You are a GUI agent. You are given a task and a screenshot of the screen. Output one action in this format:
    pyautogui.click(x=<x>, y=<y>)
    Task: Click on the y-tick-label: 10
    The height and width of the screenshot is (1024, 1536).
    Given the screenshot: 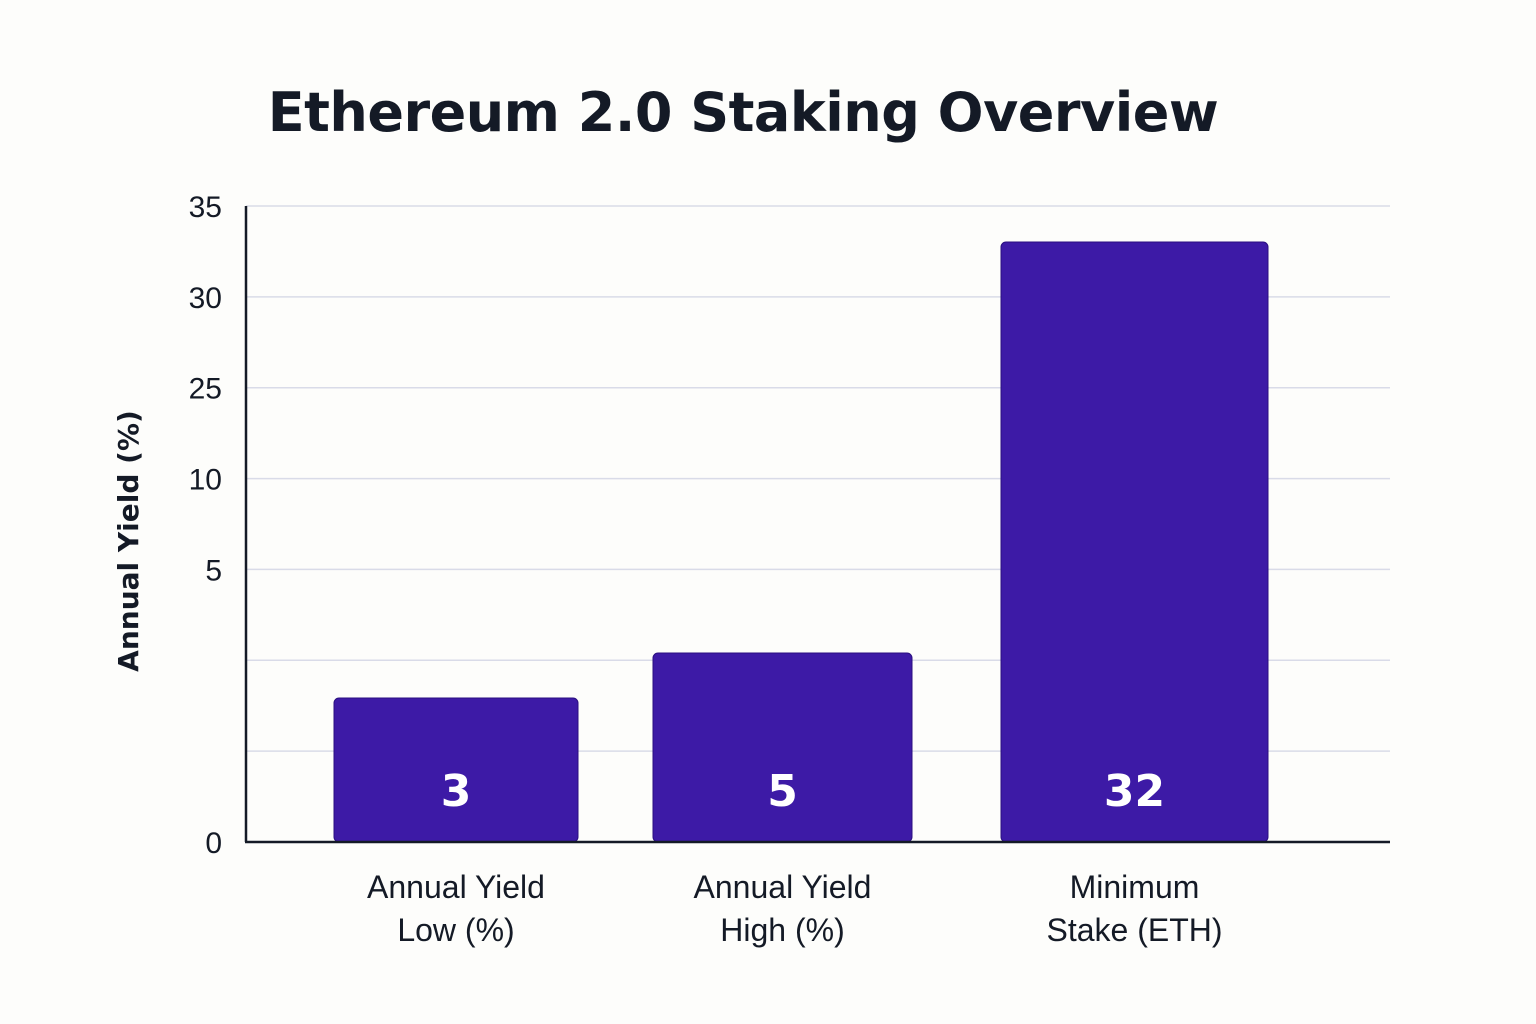 What is the action you would take?
    pyautogui.click(x=205, y=480)
    